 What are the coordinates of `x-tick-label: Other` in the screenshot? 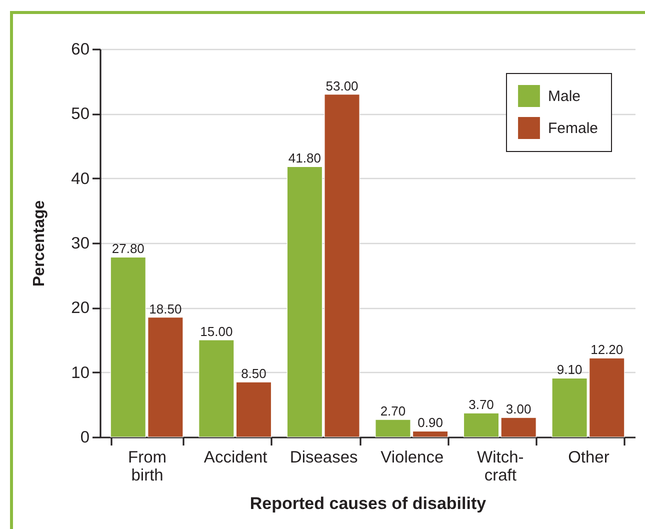 It's located at (589, 457).